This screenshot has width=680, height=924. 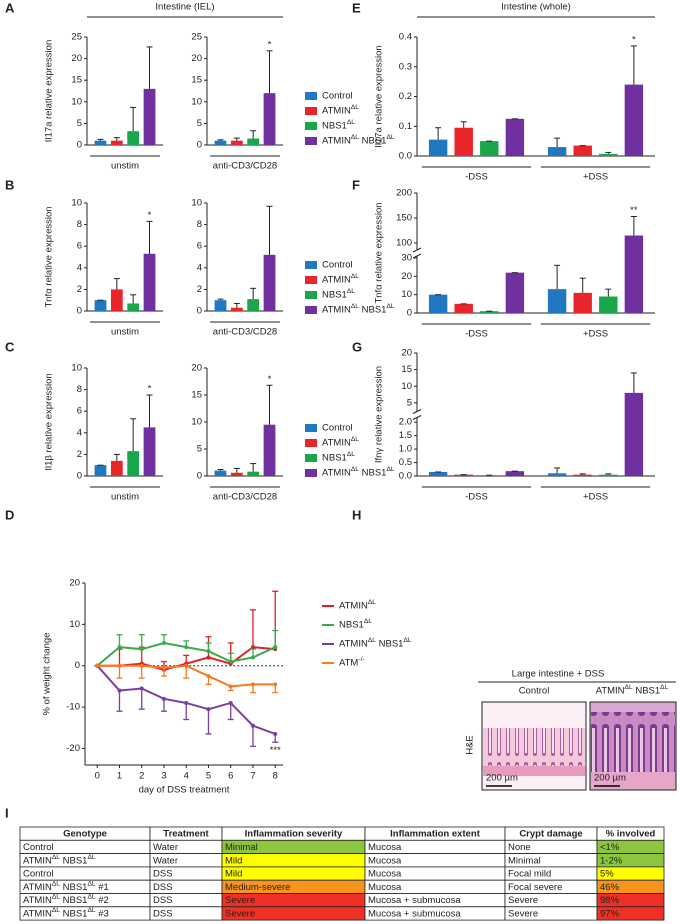 What do you see at coordinates (47, 674) in the screenshot?
I see `y-axis-label: % of weight change` at bounding box center [47, 674].